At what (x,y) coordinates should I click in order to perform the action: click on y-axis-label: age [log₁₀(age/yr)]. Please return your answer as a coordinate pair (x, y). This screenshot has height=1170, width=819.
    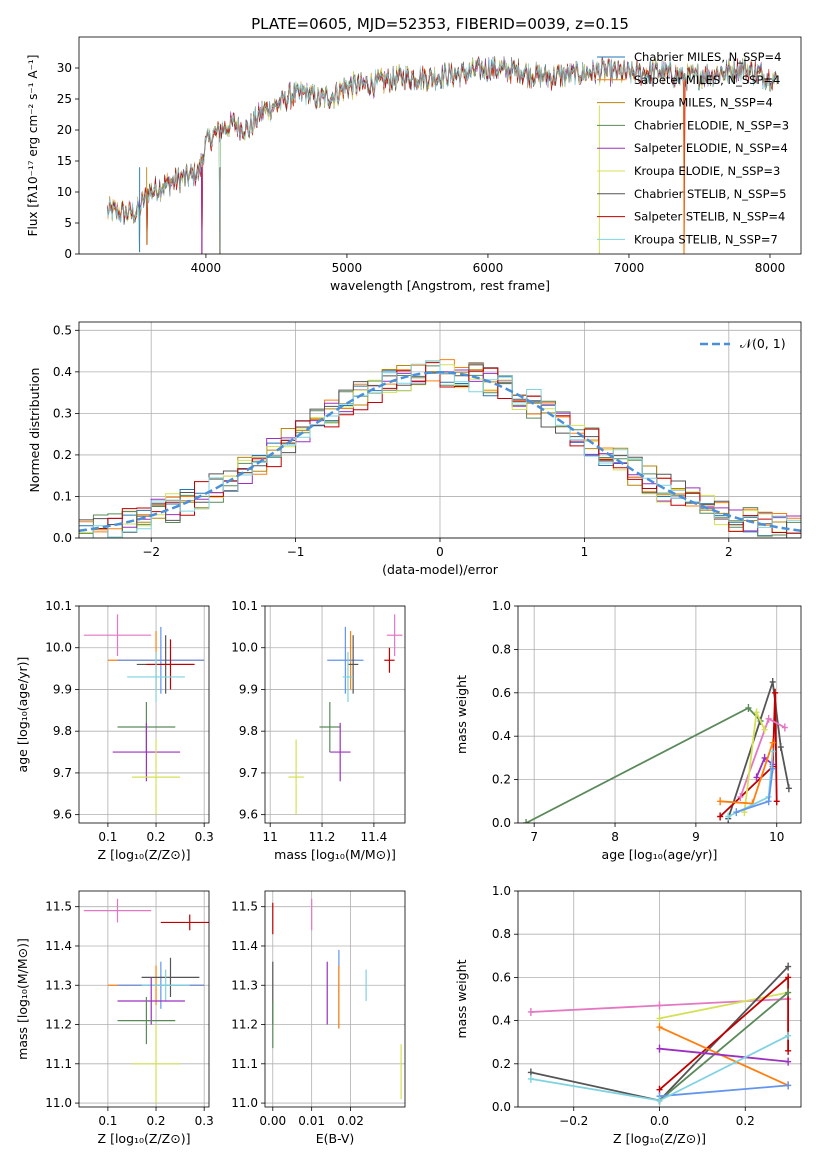
    Looking at the image, I should click on (22, 715).